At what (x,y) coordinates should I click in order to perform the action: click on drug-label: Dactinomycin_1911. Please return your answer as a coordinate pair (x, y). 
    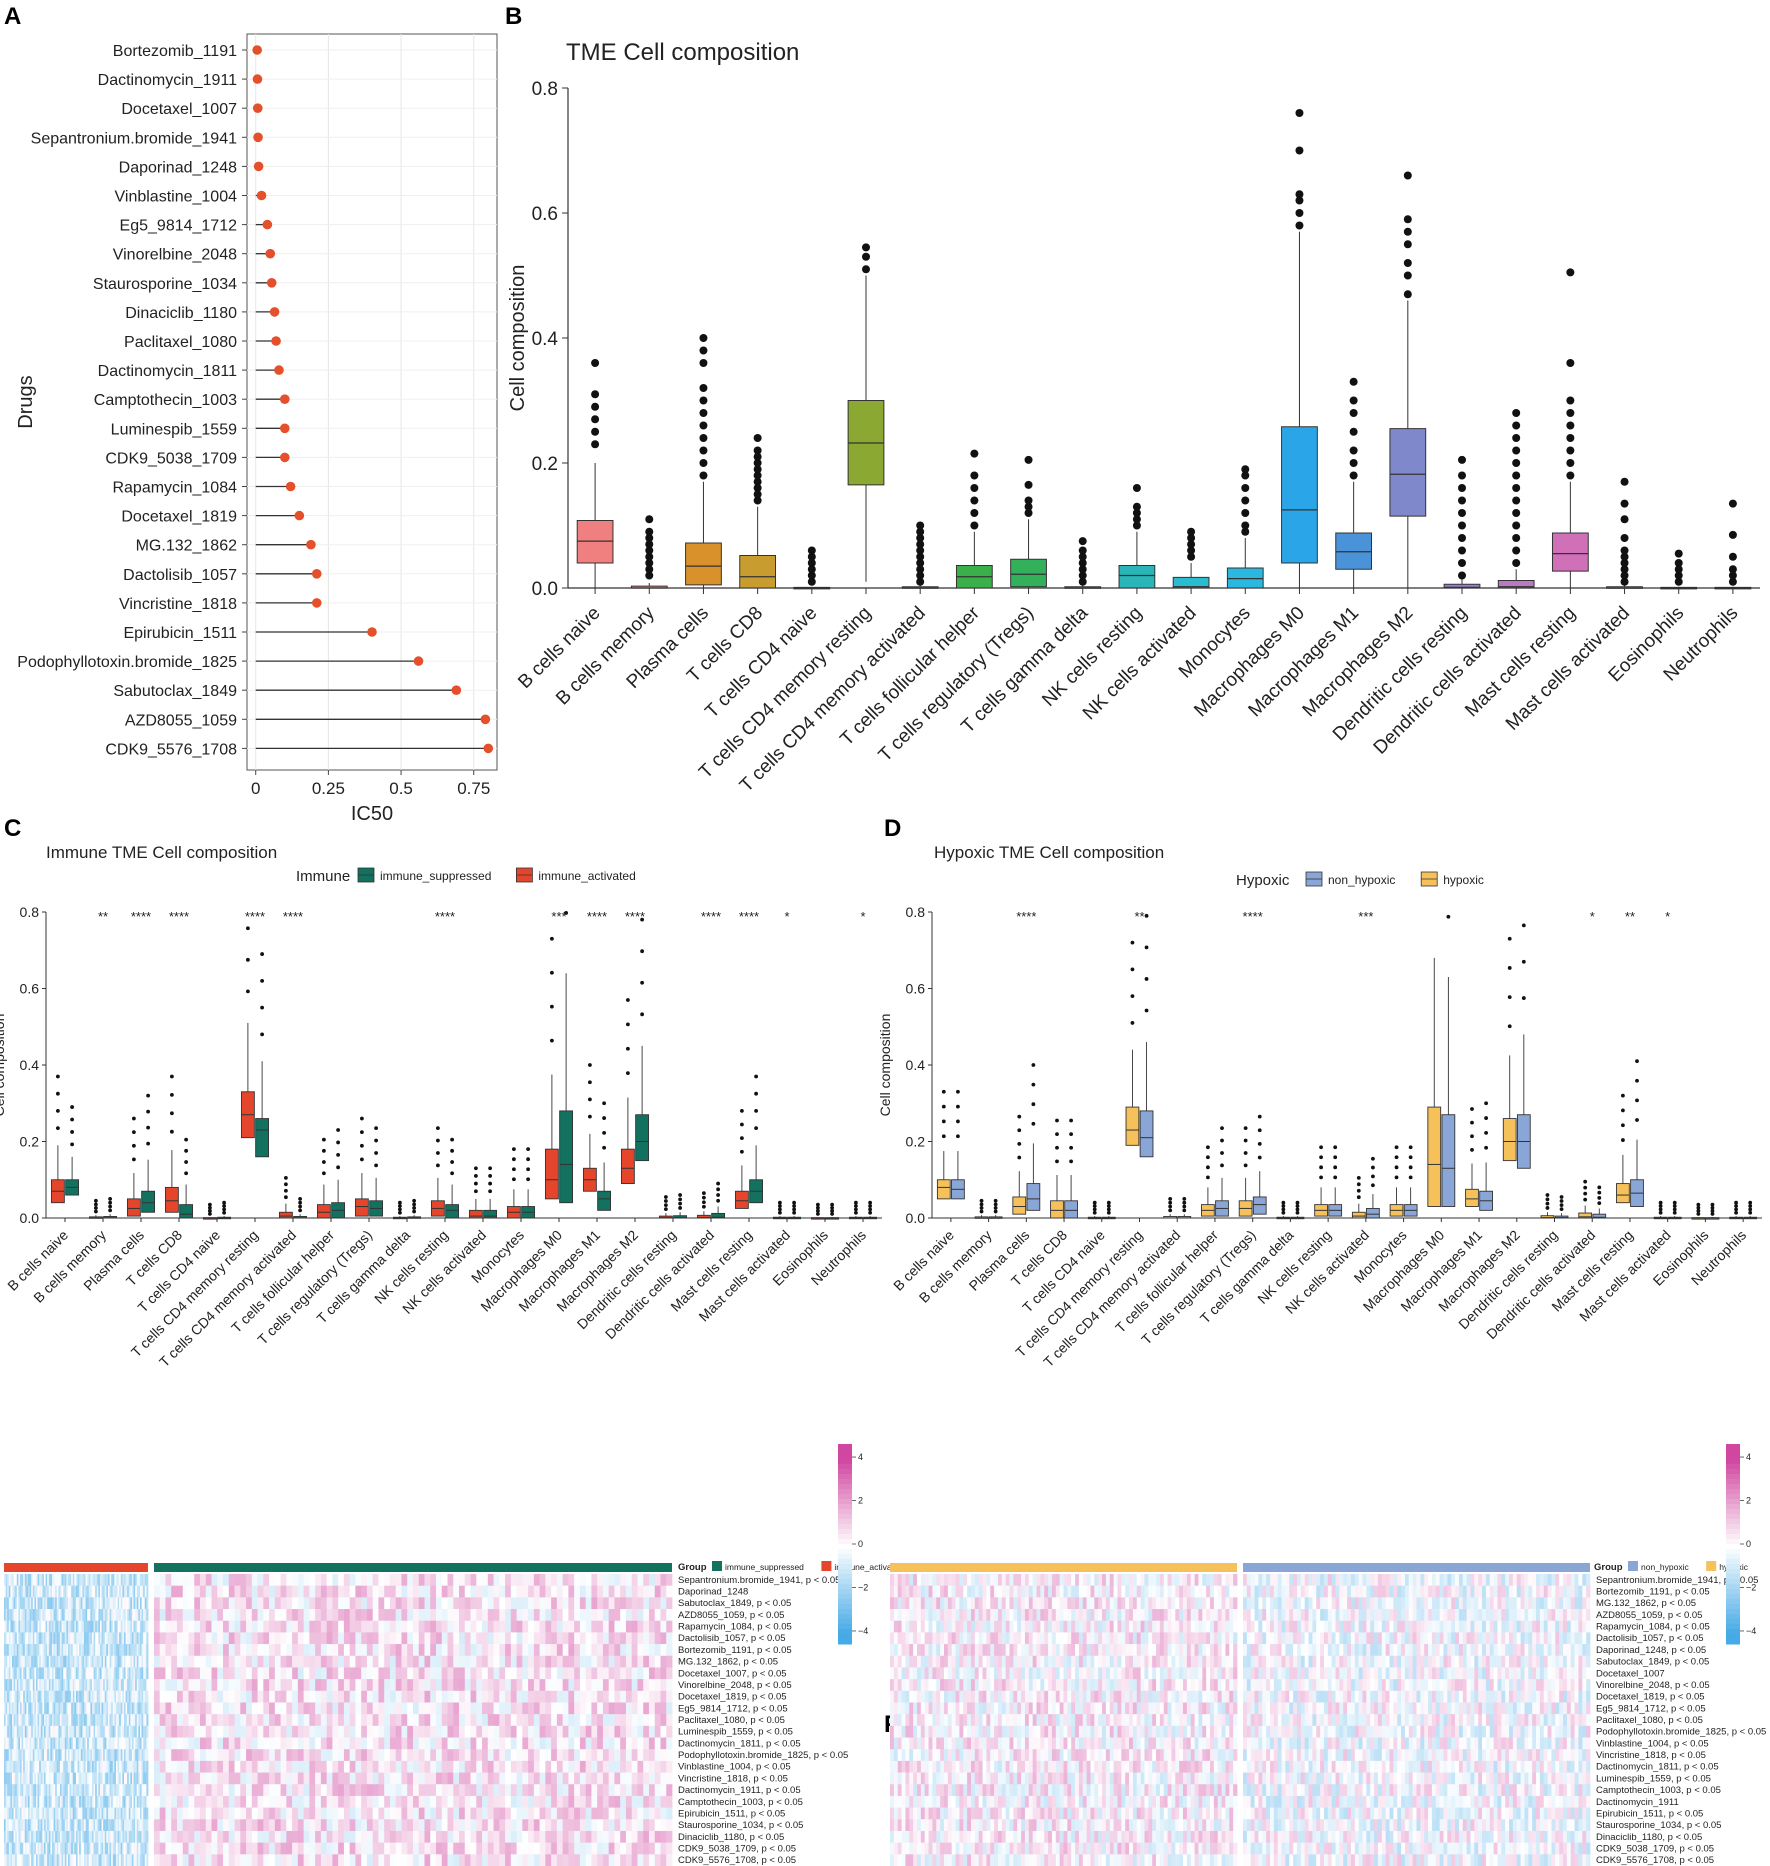
    Looking at the image, I should click on (167, 80).